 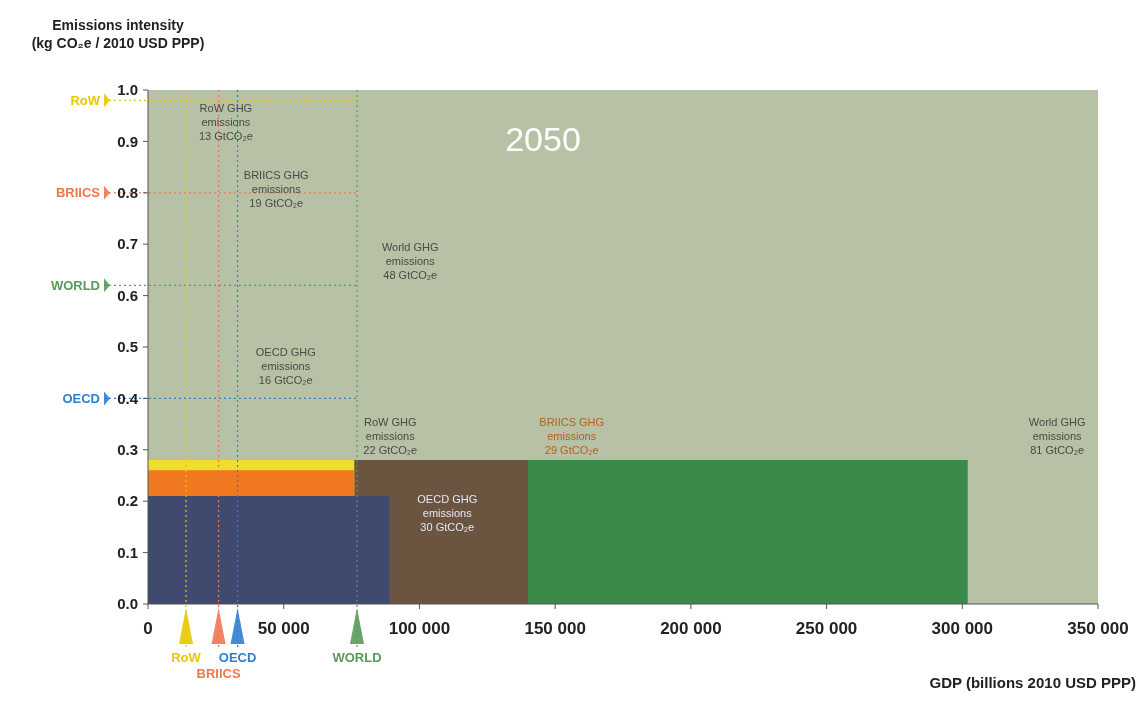 What do you see at coordinates (127, 90) in the screenshot?
I see `y-tick-label: 1.0` at bounding box center [127, 90].